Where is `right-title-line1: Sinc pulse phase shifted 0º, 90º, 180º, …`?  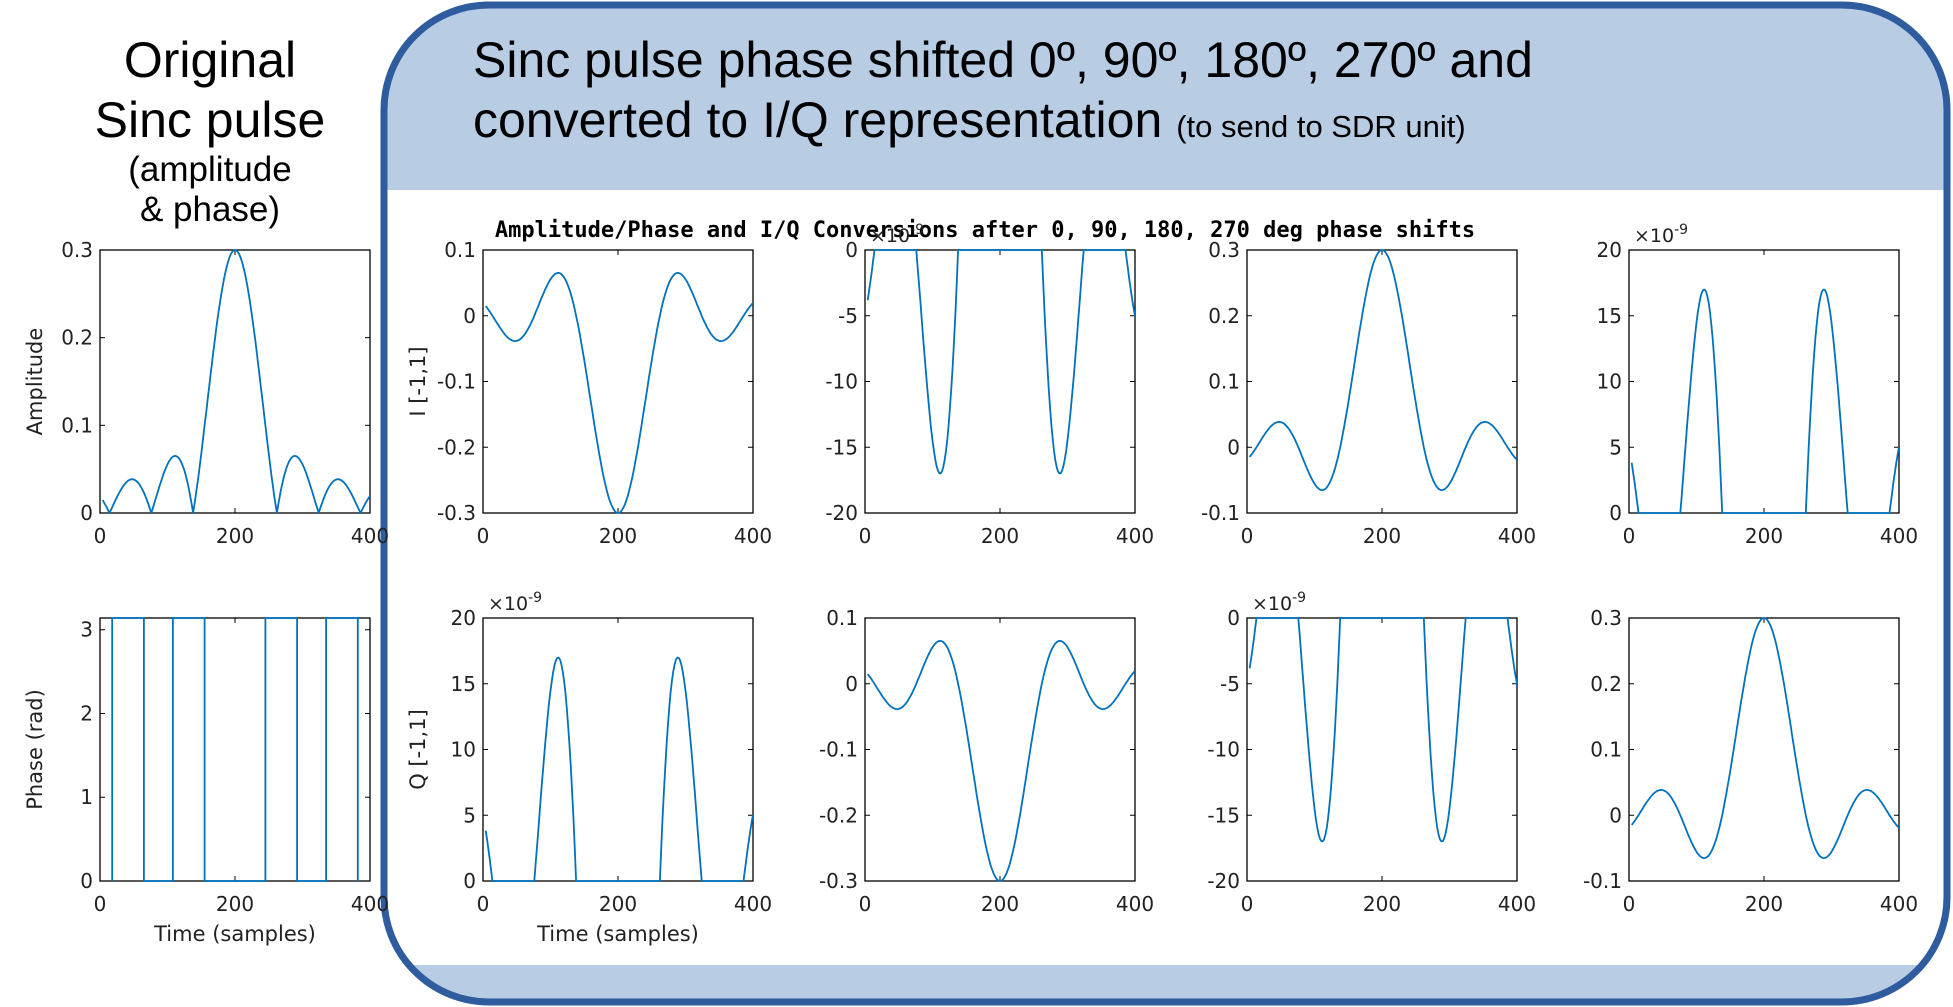
right-title-line1: Sinc pulse phase shifted 0º, 90º, 180º, … is located at coordinates (1003, 60).